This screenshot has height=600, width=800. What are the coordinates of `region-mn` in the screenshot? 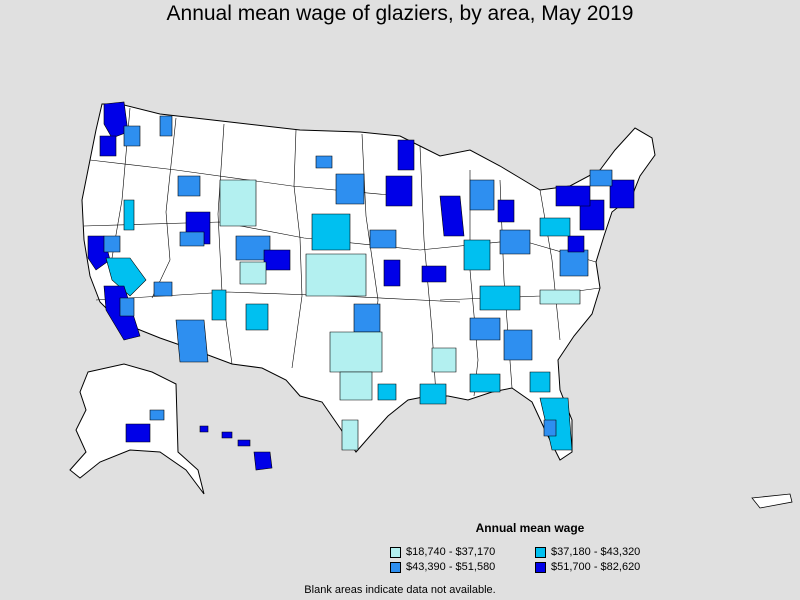 It's located at (399, 191).